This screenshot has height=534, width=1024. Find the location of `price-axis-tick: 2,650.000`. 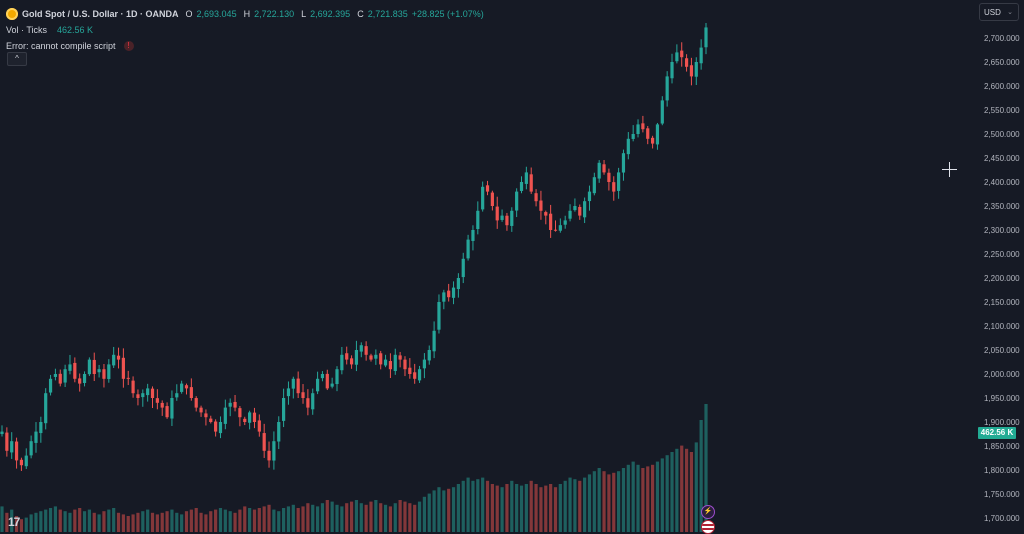

price-axis-tick: 2,650.000 is located at coordinates (1002, 62).